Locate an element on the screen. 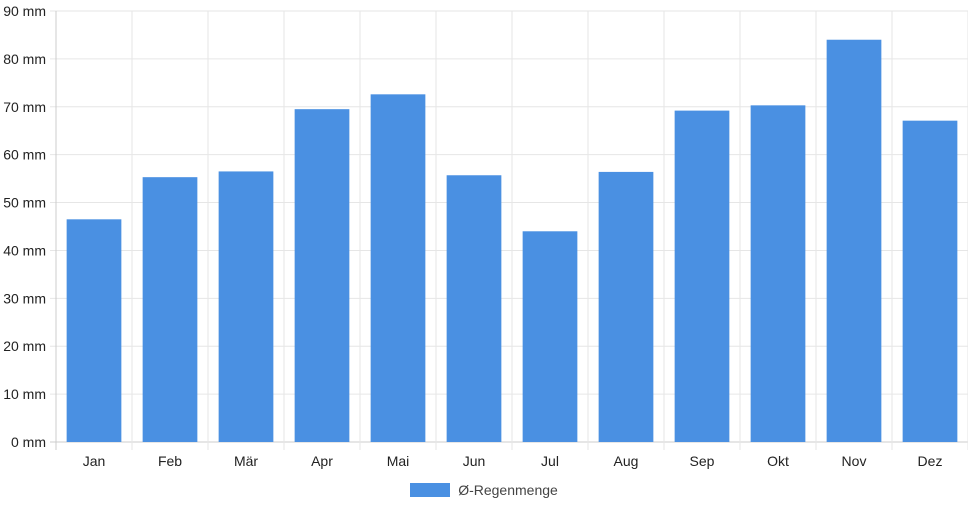  x-tick-label: Aug is located at coordinates (626, 461).